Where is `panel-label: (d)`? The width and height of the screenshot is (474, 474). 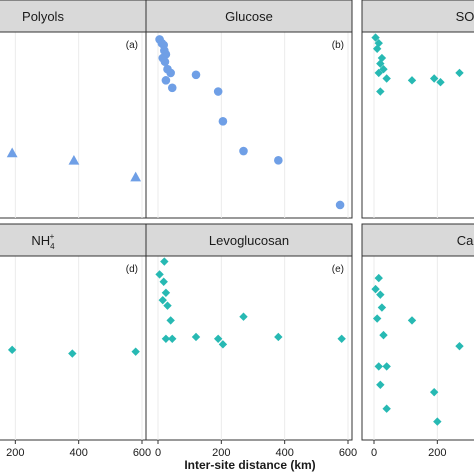
panel-label: (d) is located at coordinates (132, 269).